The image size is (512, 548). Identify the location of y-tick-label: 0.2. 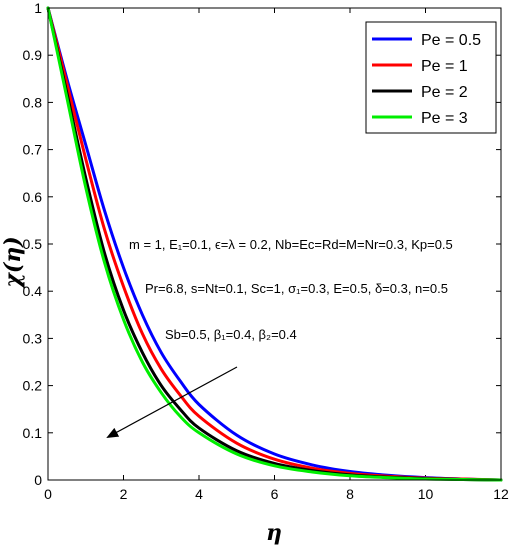
(33, 386).